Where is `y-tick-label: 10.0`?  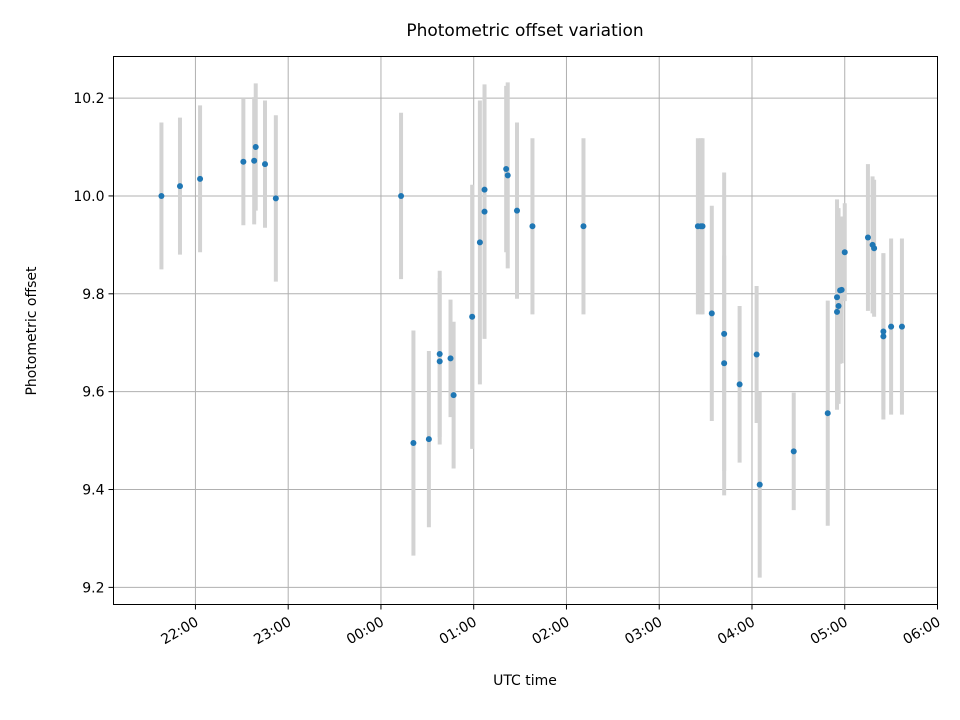 y-tick-label: 10.0 is located at coordinates (88, 197).